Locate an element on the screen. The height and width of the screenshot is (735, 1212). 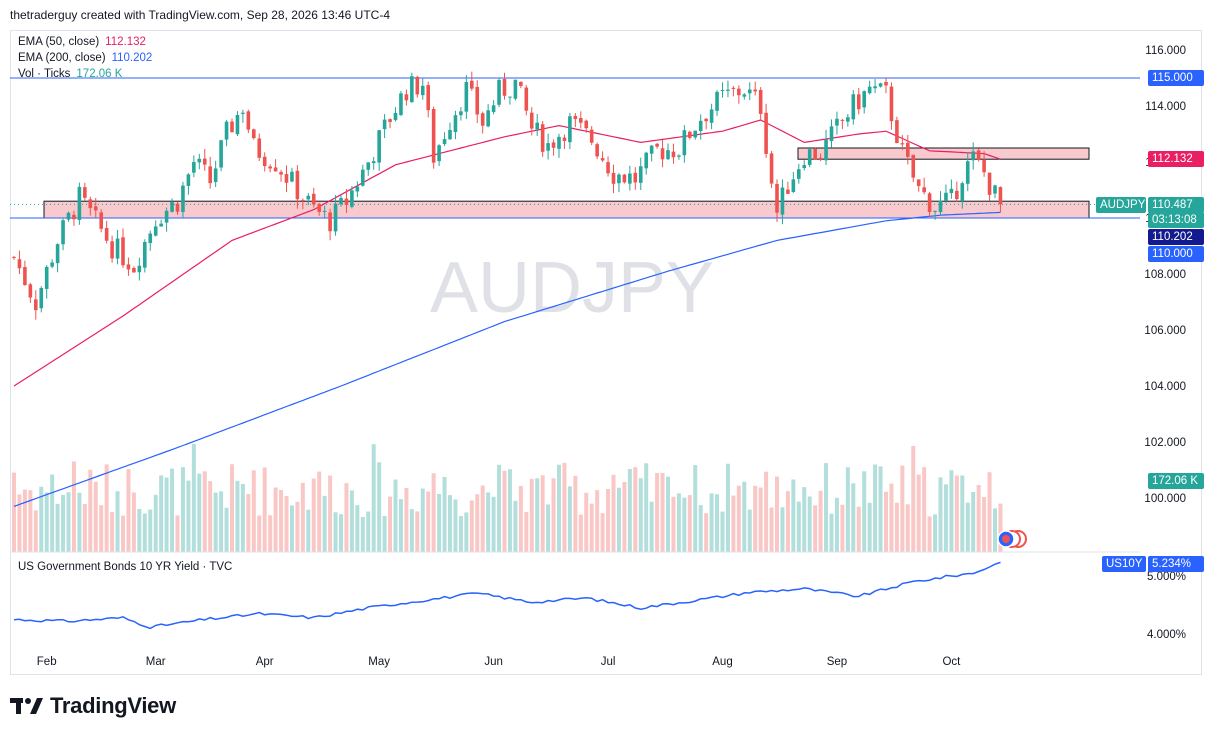
event-markers is located at coordinates (1012, 539).